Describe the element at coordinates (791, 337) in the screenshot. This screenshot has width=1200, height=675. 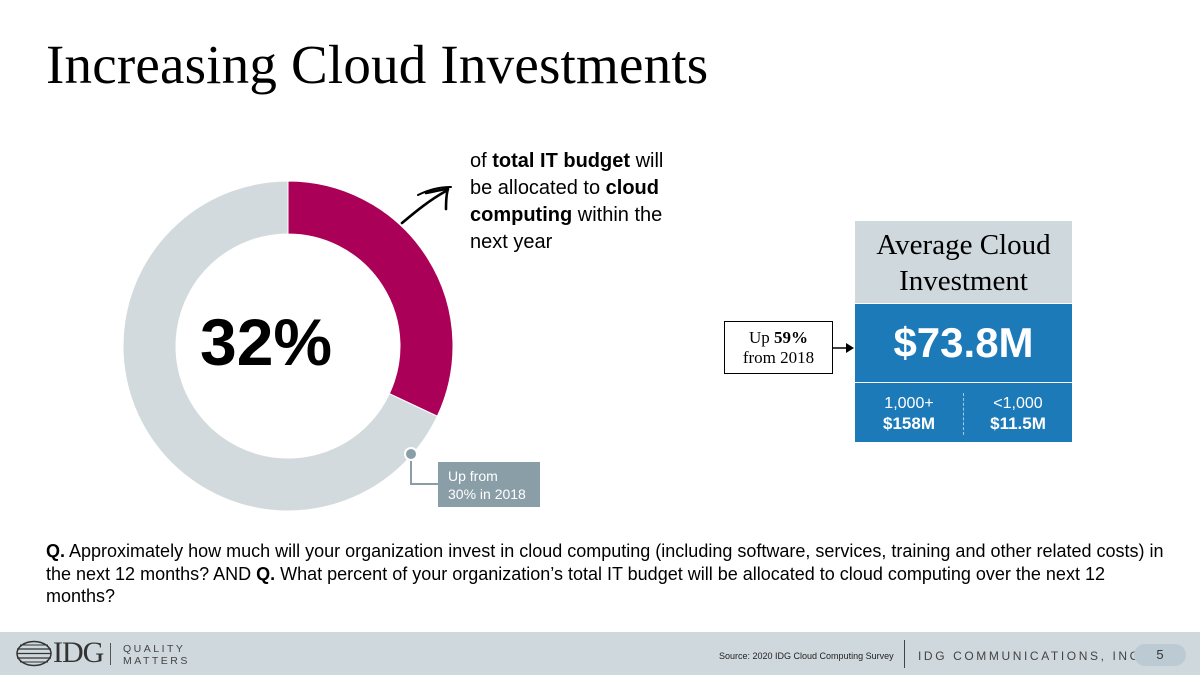
I see `growth-percent: 59%` at that location.